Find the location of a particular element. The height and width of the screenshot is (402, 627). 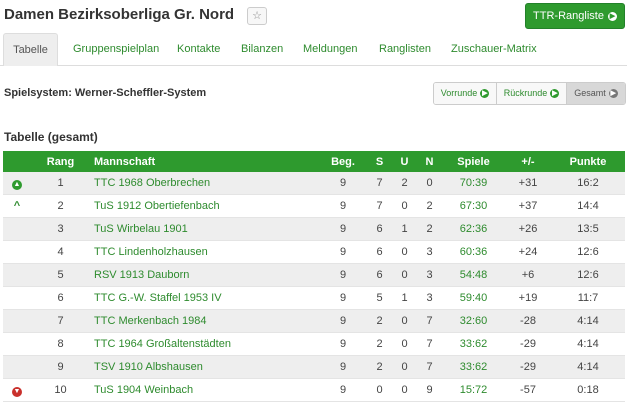

cell-spiele: 15:72 is located at coordinates (473, 390).